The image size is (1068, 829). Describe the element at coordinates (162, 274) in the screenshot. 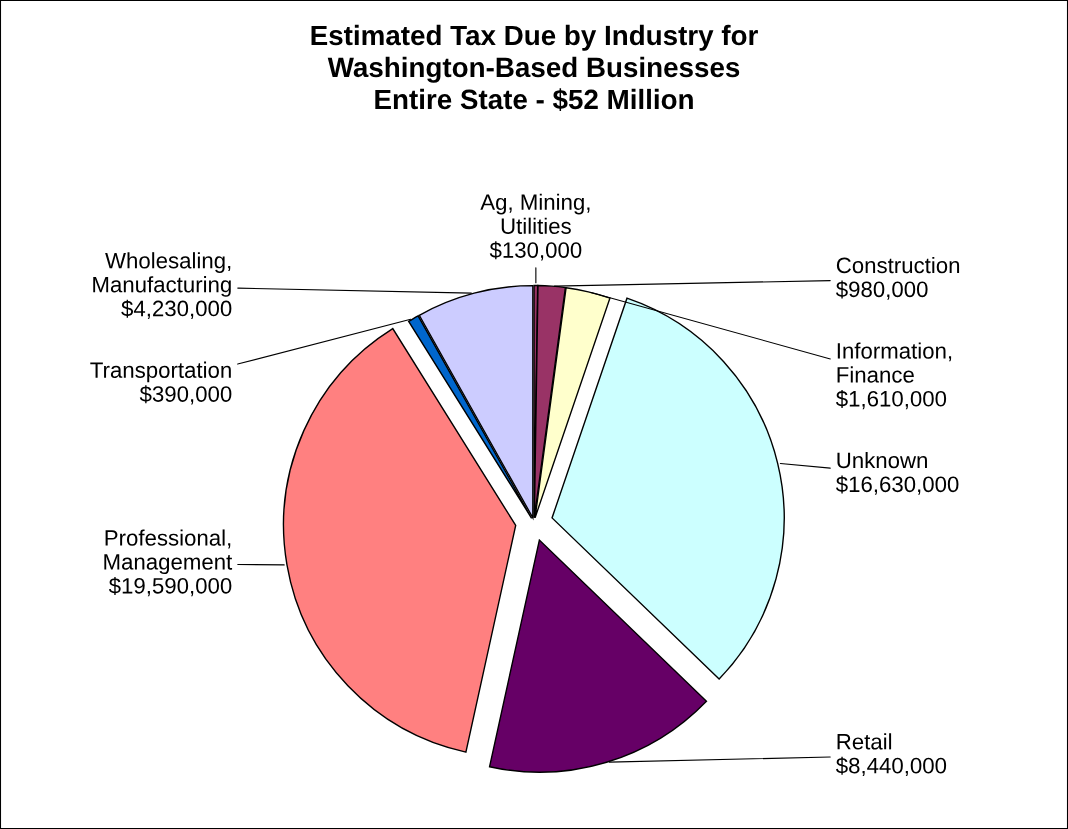

I see `slice-label: Wholesaling, Manufacturing` at that location.